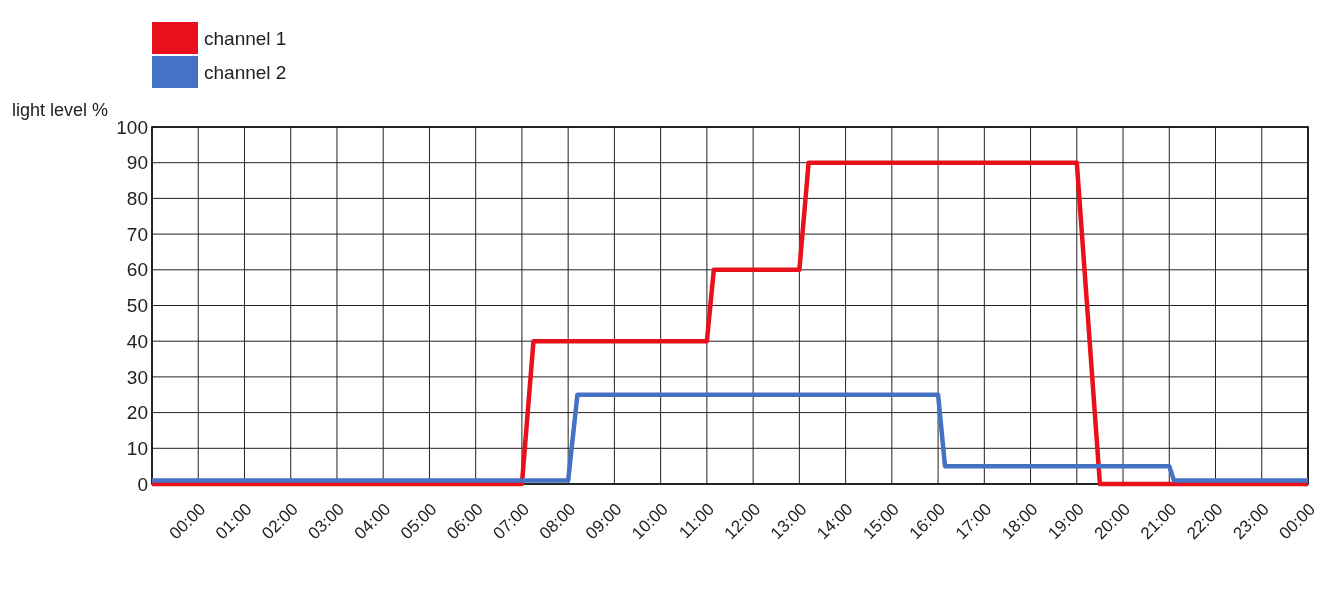  What do you see at coordinates (245, 38) in the screenshot?
I see `legend-label: channel 1` at bounding box center [245, 38].